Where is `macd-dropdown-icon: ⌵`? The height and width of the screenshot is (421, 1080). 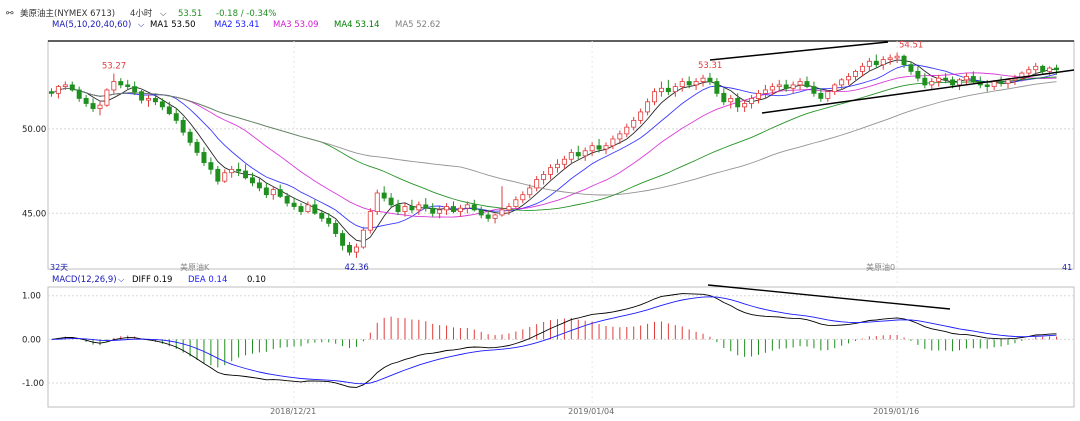
macd-dropdown-icon: ⌵ is located at coordinates (121, 280).